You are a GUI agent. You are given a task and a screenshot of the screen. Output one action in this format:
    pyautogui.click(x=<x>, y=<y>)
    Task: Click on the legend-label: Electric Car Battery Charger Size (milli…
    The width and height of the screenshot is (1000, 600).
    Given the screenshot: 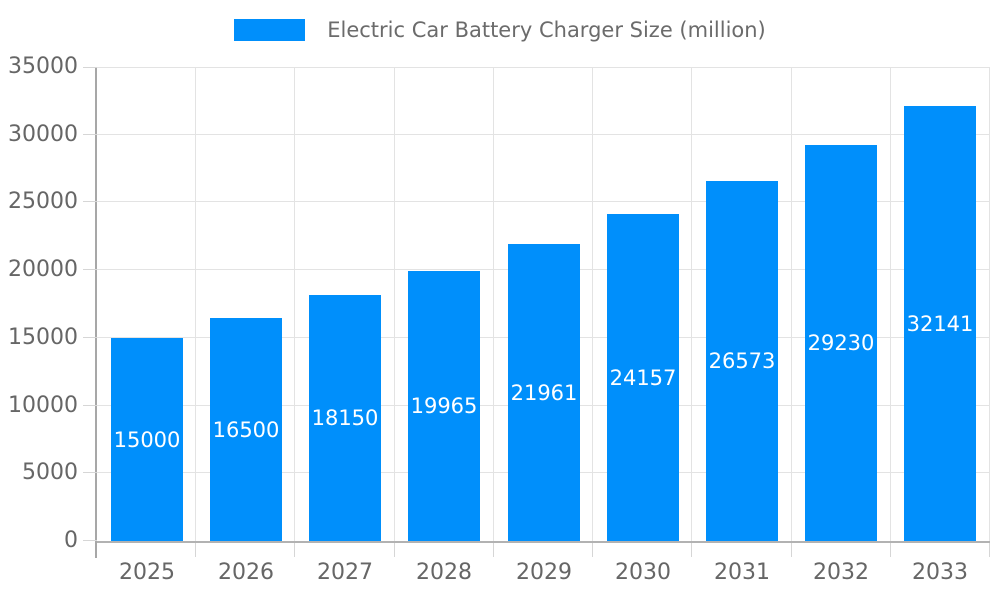 What is the action you would take?
    pyautogui.click(x=546, y=30)
    